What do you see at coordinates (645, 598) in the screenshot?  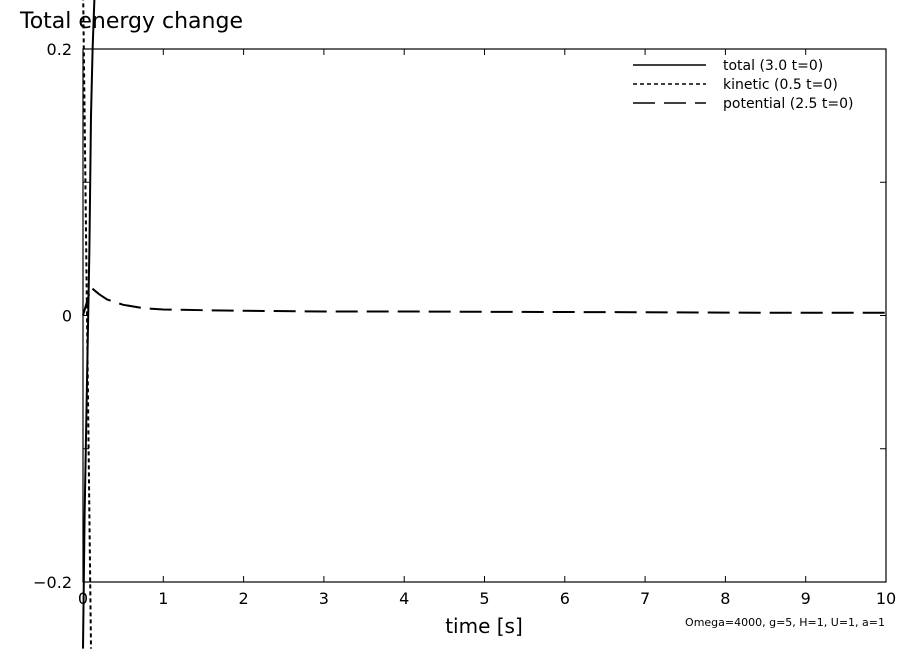 I see `x-tick-label: 7` at bounding box center [645, 598].